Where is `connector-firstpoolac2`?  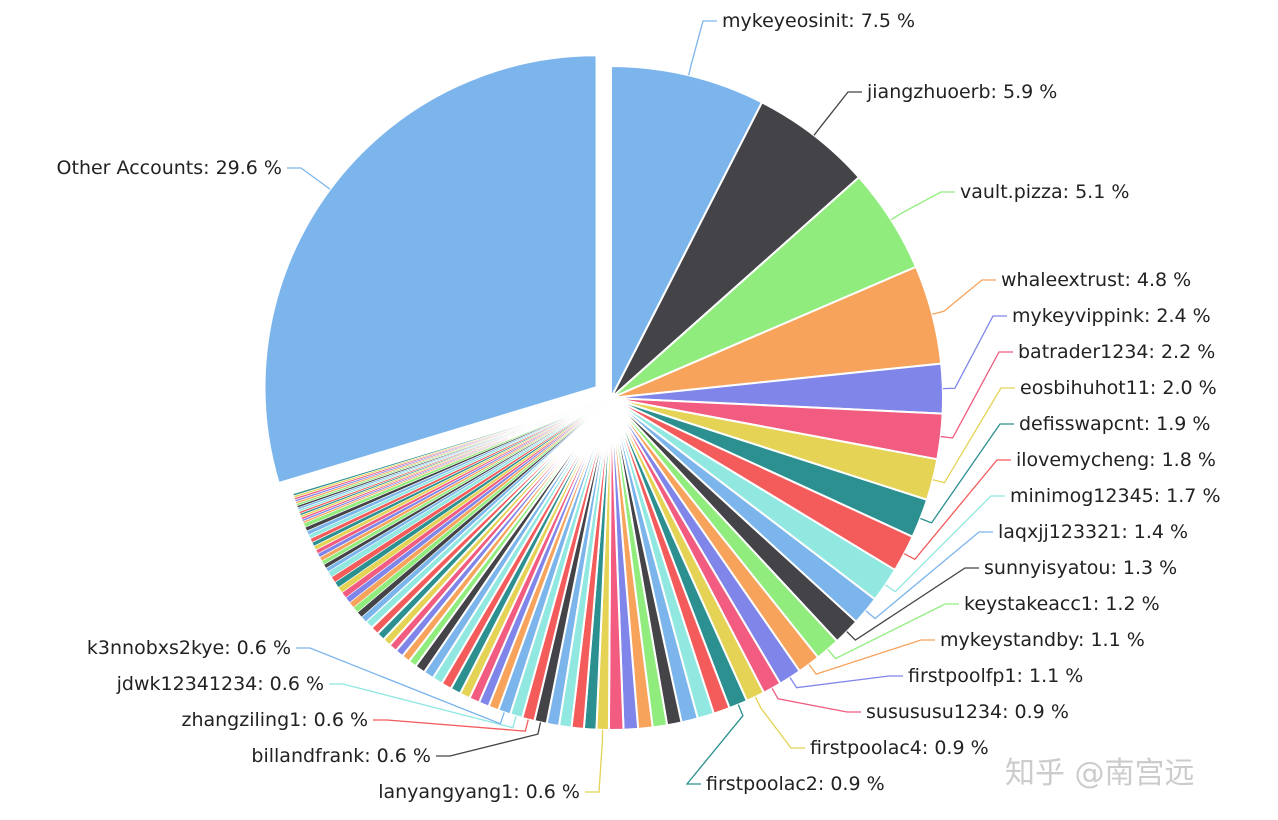 connector-firstpoolac2 is located at coordinates (714, 744).